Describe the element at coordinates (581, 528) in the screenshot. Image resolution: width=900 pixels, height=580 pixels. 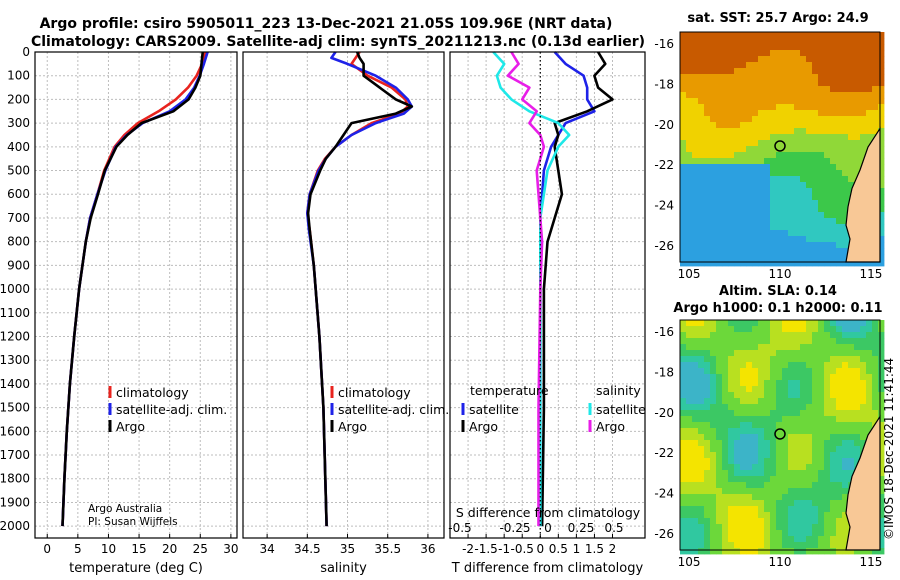
I see `s-tick-label: 0.25` at that location.